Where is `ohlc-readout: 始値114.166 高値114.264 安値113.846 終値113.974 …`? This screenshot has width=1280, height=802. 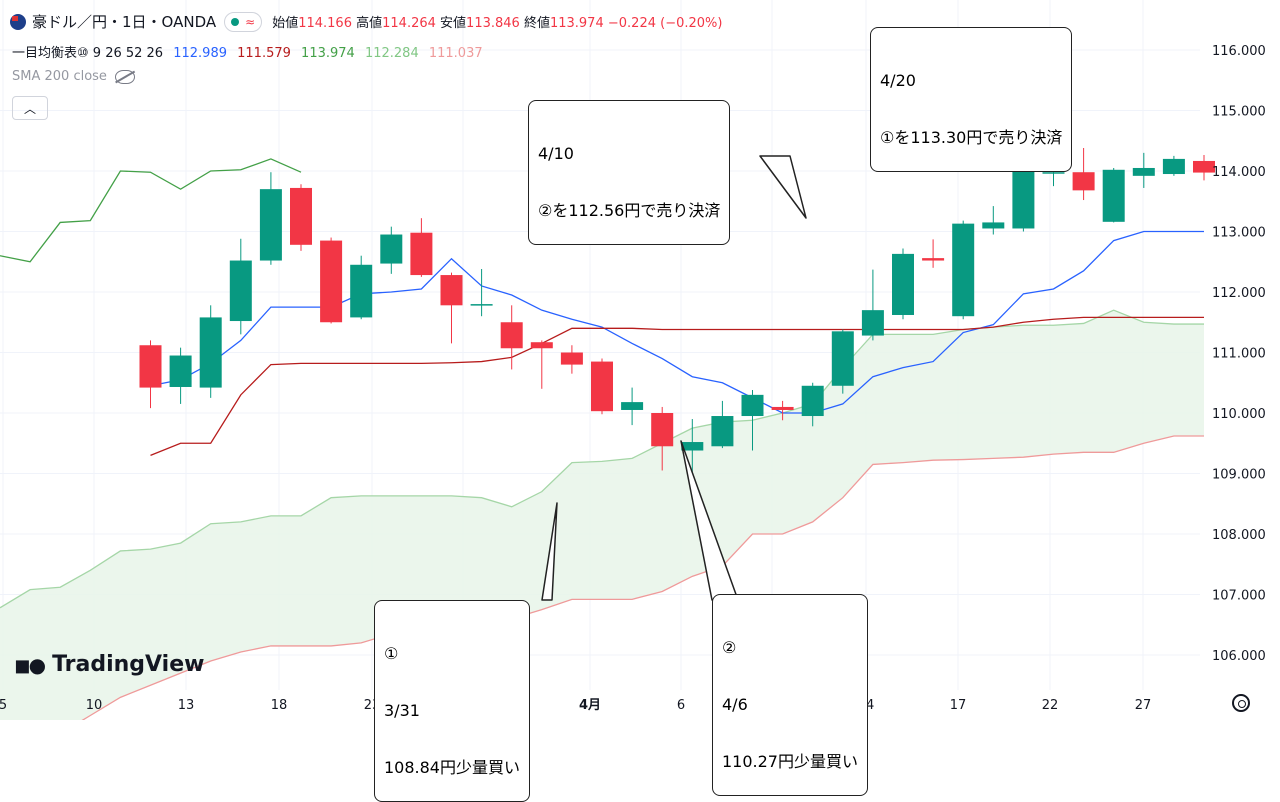 ohlc-readout: 始値114.166 高値114.264 安値113.846 終値113.974 … is located at coordinates (497, 21).